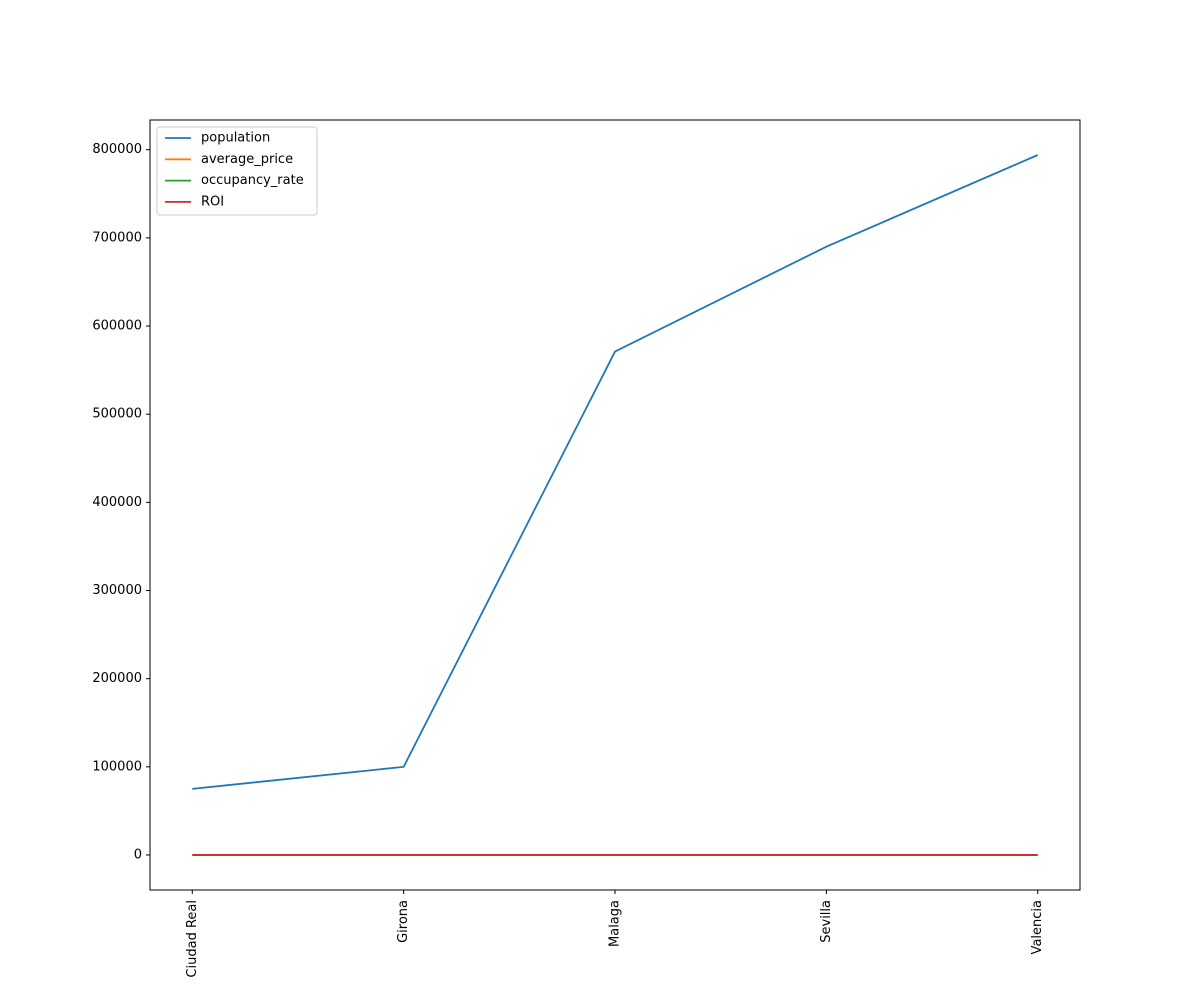 The height and width of the screenshot is (1000, 1200). I want to click on x-tick-label: Ciudad Real, so click(192, 939).